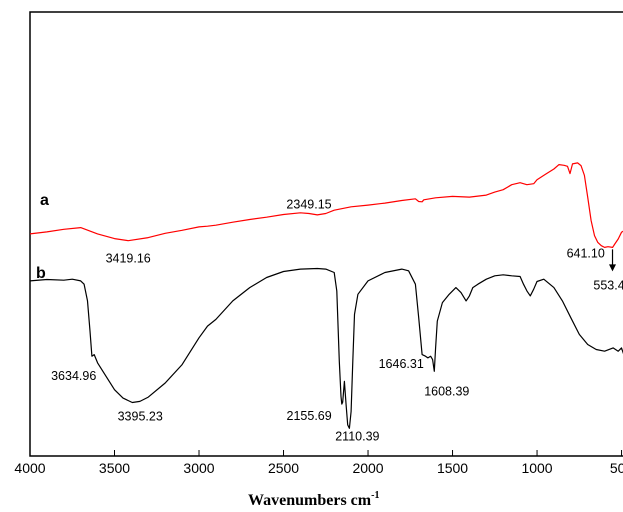 The image size is (623, 512). Describe the element at coordinates (198, 468) in the screenshot. I see `x-tick-label-3000: 3000` at that location.